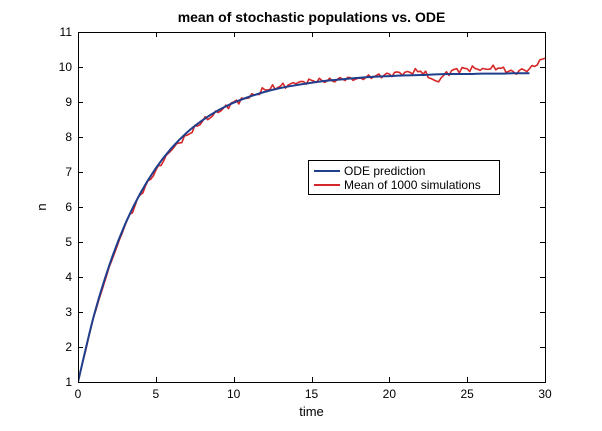 The width and height of the screenshot is (602, 431). I want to click on chart-title: mean of stochastic populations vs. ODE, so click(312, 17).